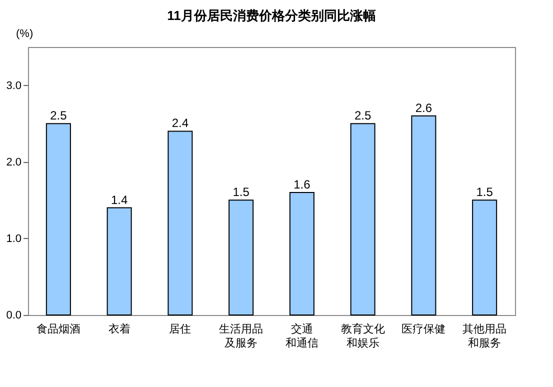 Image resolution: width=553 pixels, height=387 pixels. I want to click on y-tick-label: 0.0, so click(14, 316).